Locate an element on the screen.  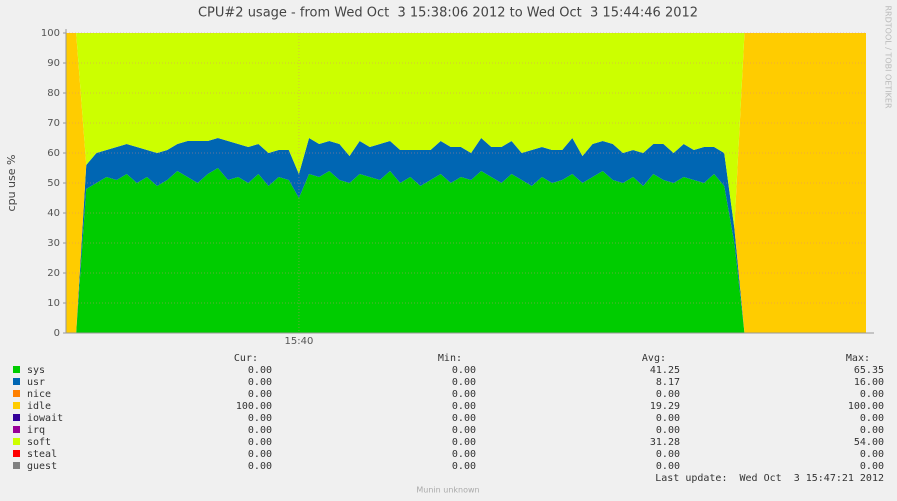
y-tick-label: 10 is located at coordinates (53, 303).